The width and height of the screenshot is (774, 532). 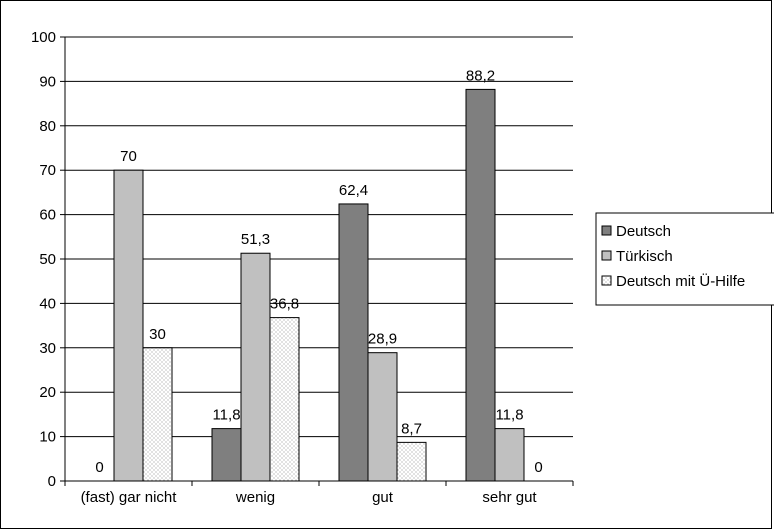 I want to click on data-label: 30, so click(x=157, y=334).